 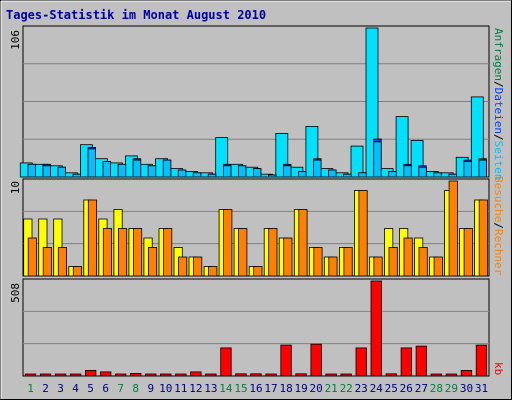 What do you see at coordinates (285, 388) in the screenshot?
I see `x-tick-label: 18` at bounding box center [285, 388].